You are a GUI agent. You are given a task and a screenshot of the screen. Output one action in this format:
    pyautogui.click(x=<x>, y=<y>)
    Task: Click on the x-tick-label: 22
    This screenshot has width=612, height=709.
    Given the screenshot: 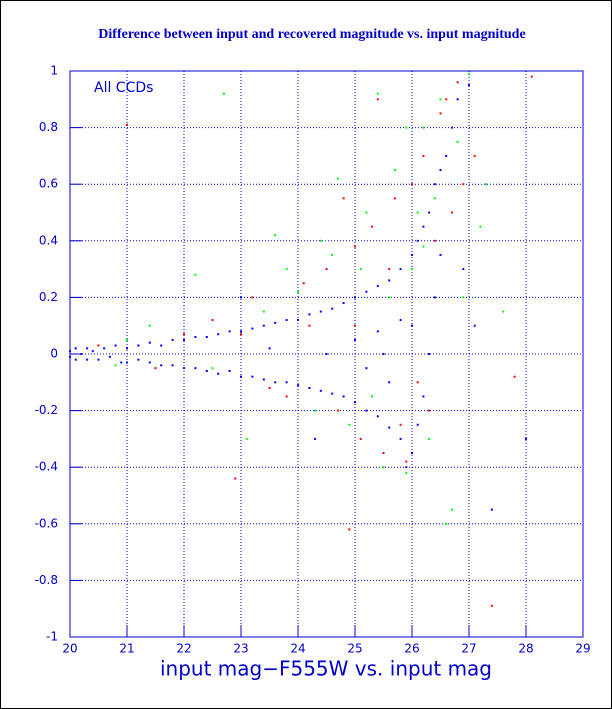 What is the action you would take?
    pyautogui.click(x=183, y=649)
    